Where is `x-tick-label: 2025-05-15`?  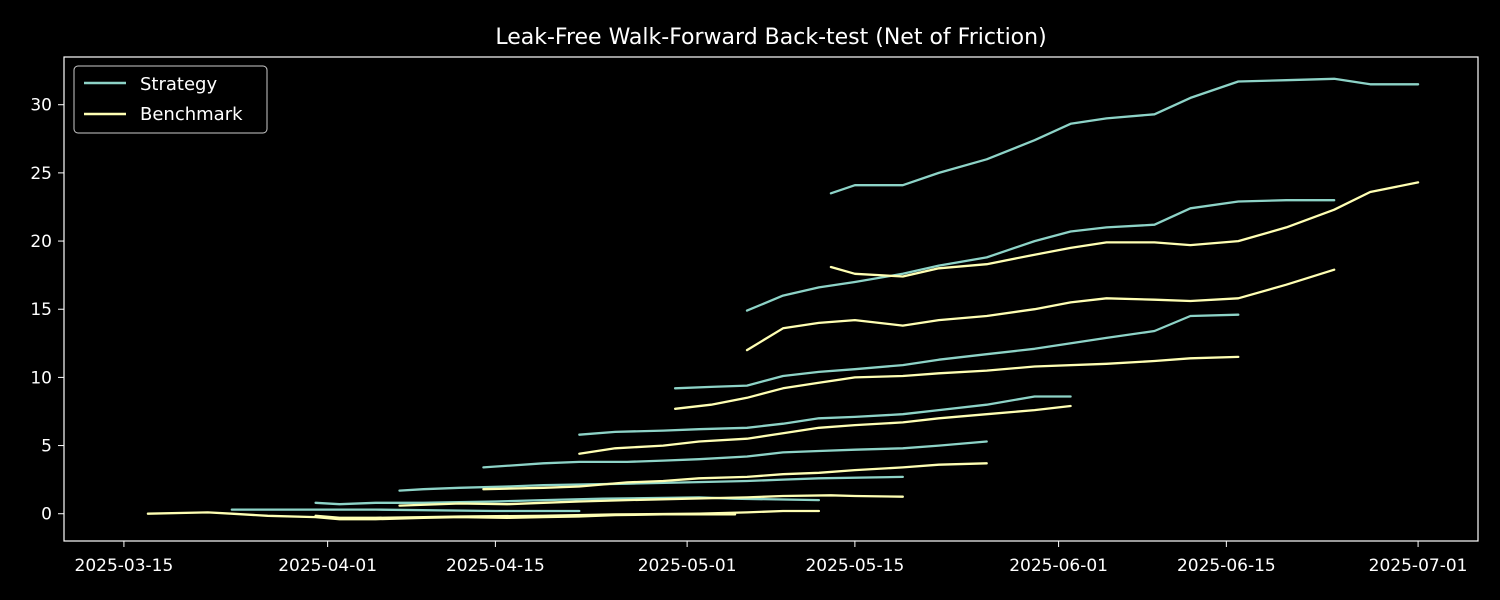
x-tick-label: 2025-05-15 is located at coordinates (854, 566).